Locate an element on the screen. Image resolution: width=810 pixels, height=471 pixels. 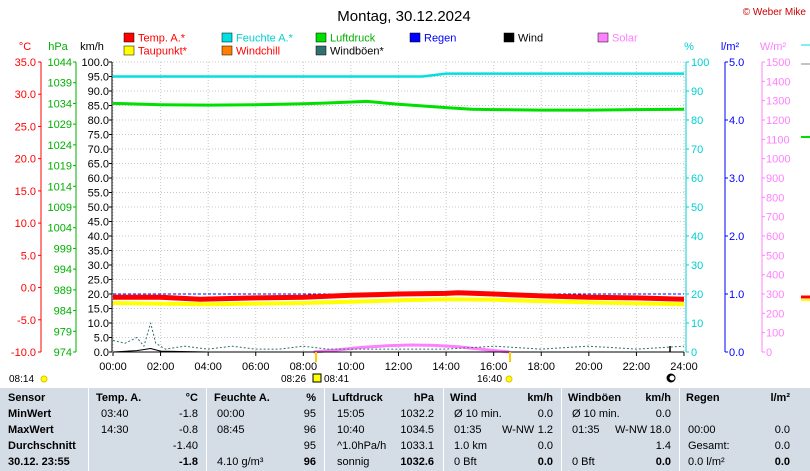
wind-tick-label: 40.0 is located at coordinates (98, 237).